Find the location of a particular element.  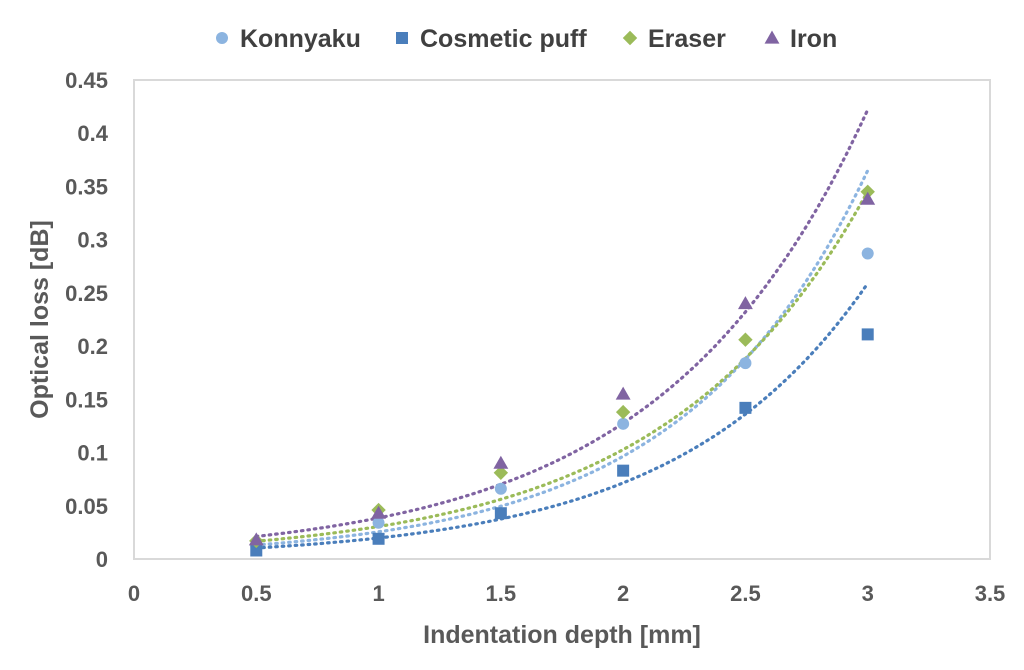

legend-marker-iron is located at coordinates (772, 37).